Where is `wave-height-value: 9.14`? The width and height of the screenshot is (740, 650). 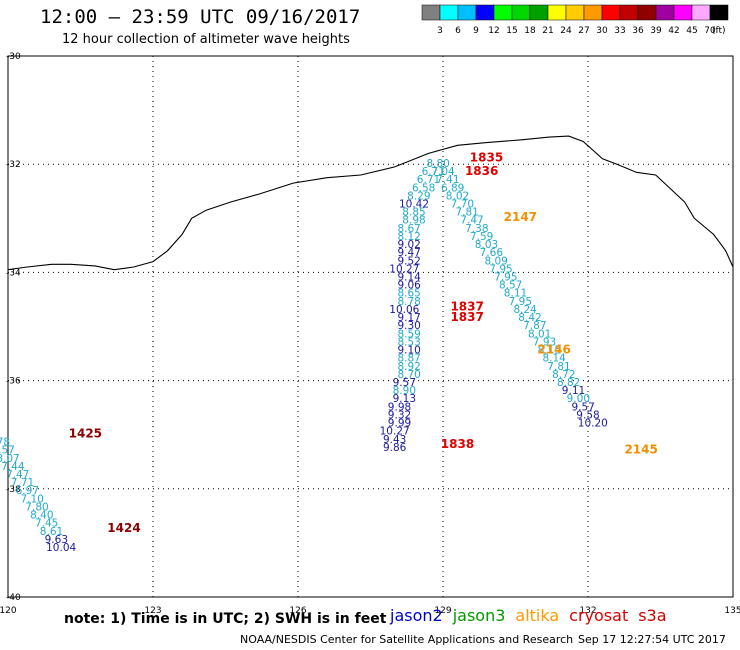
wave-height-value: 9.14 is located at coordinates (409, 278).